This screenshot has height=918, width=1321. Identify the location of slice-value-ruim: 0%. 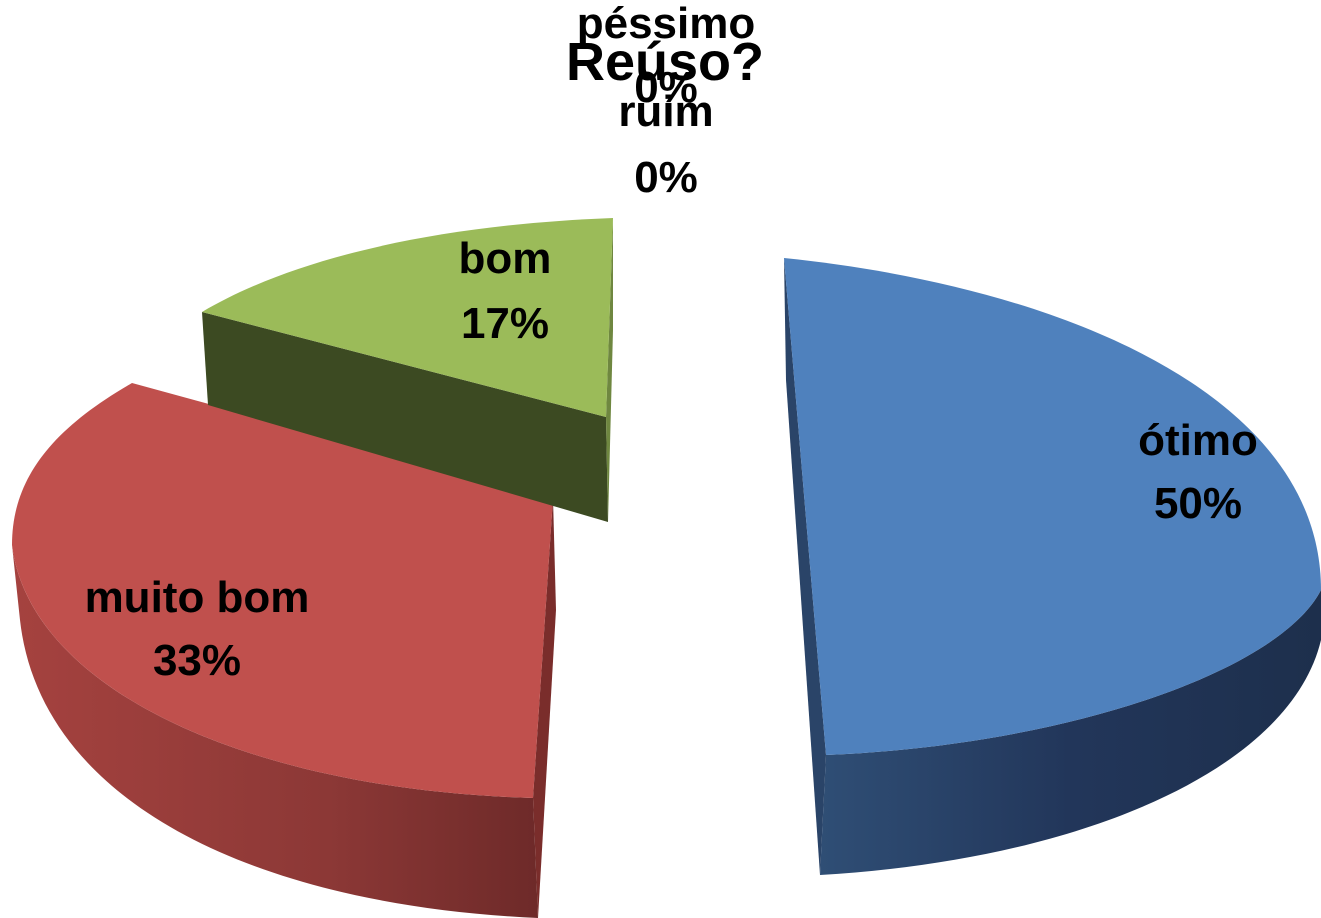
(666, 177).